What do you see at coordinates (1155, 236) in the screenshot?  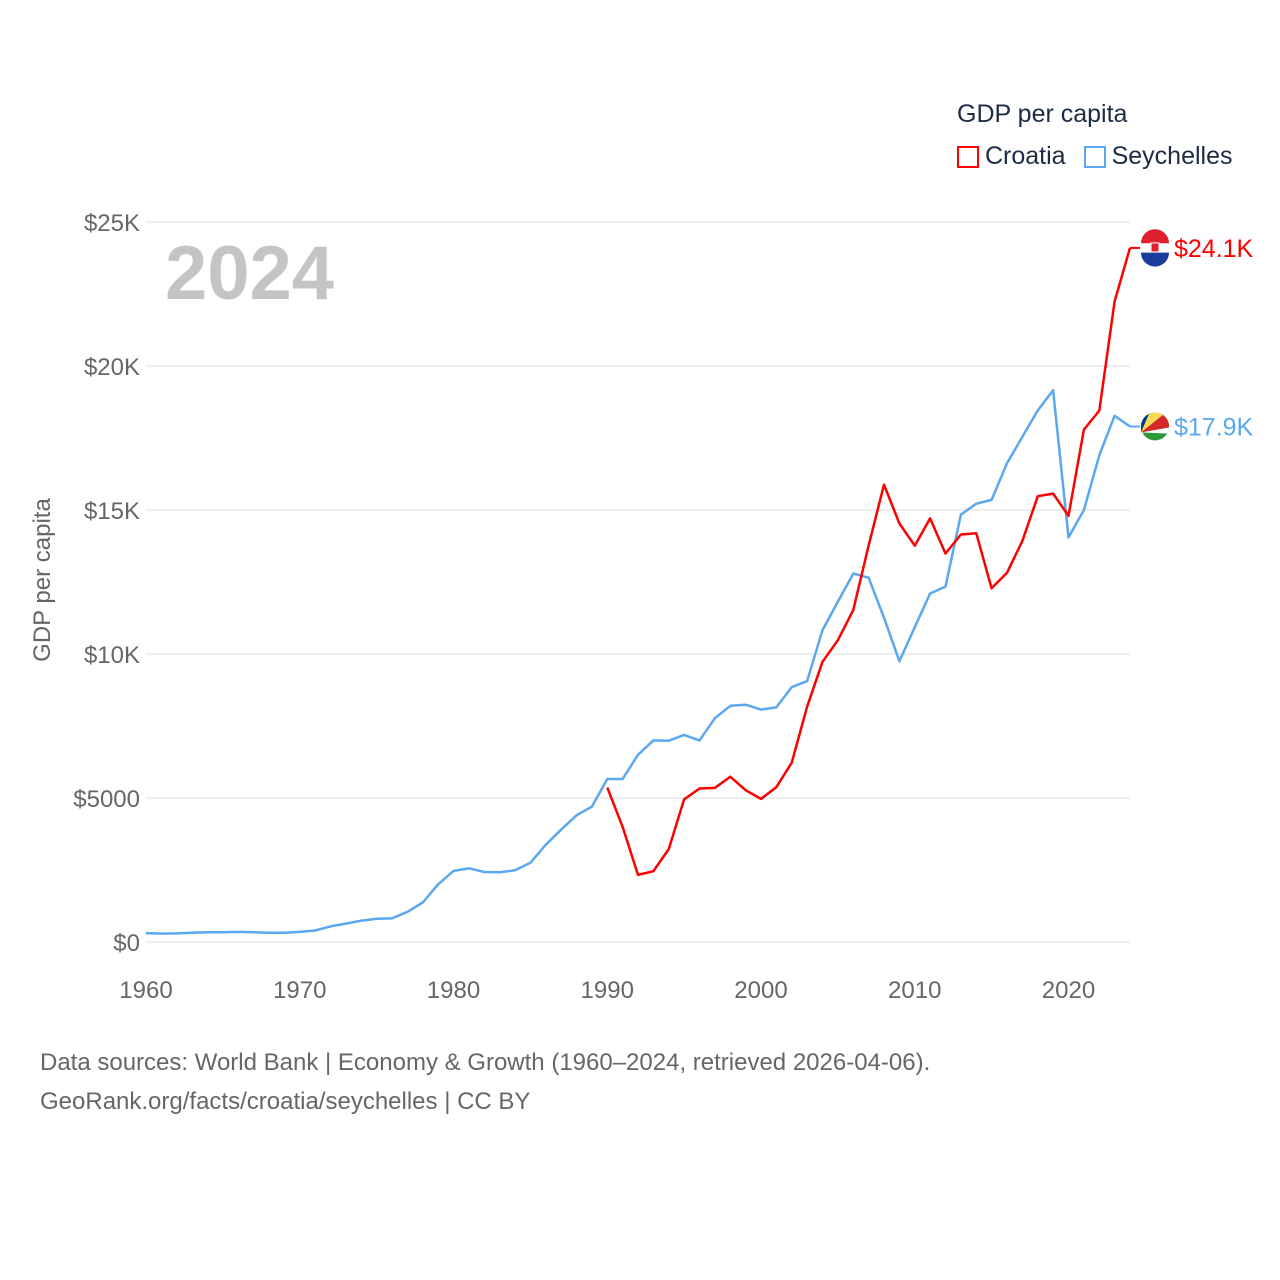 I see `croatia-flag-red` at bounding box center [1155, 236].